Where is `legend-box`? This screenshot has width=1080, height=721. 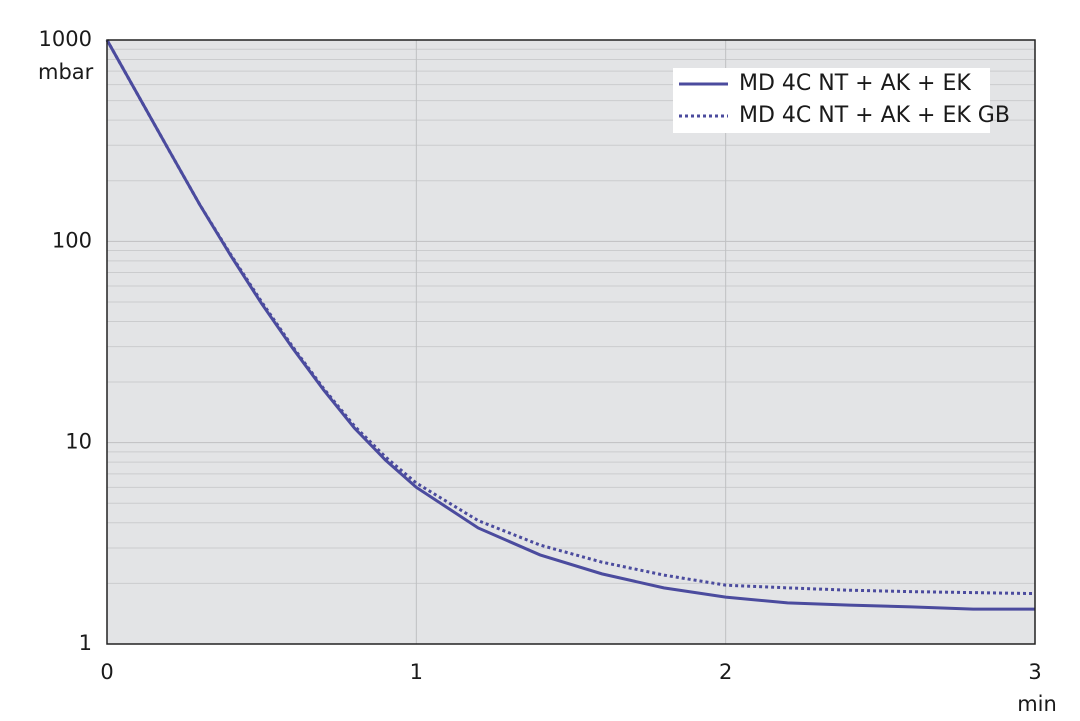
legend-box is located at coordinates (831, 100).